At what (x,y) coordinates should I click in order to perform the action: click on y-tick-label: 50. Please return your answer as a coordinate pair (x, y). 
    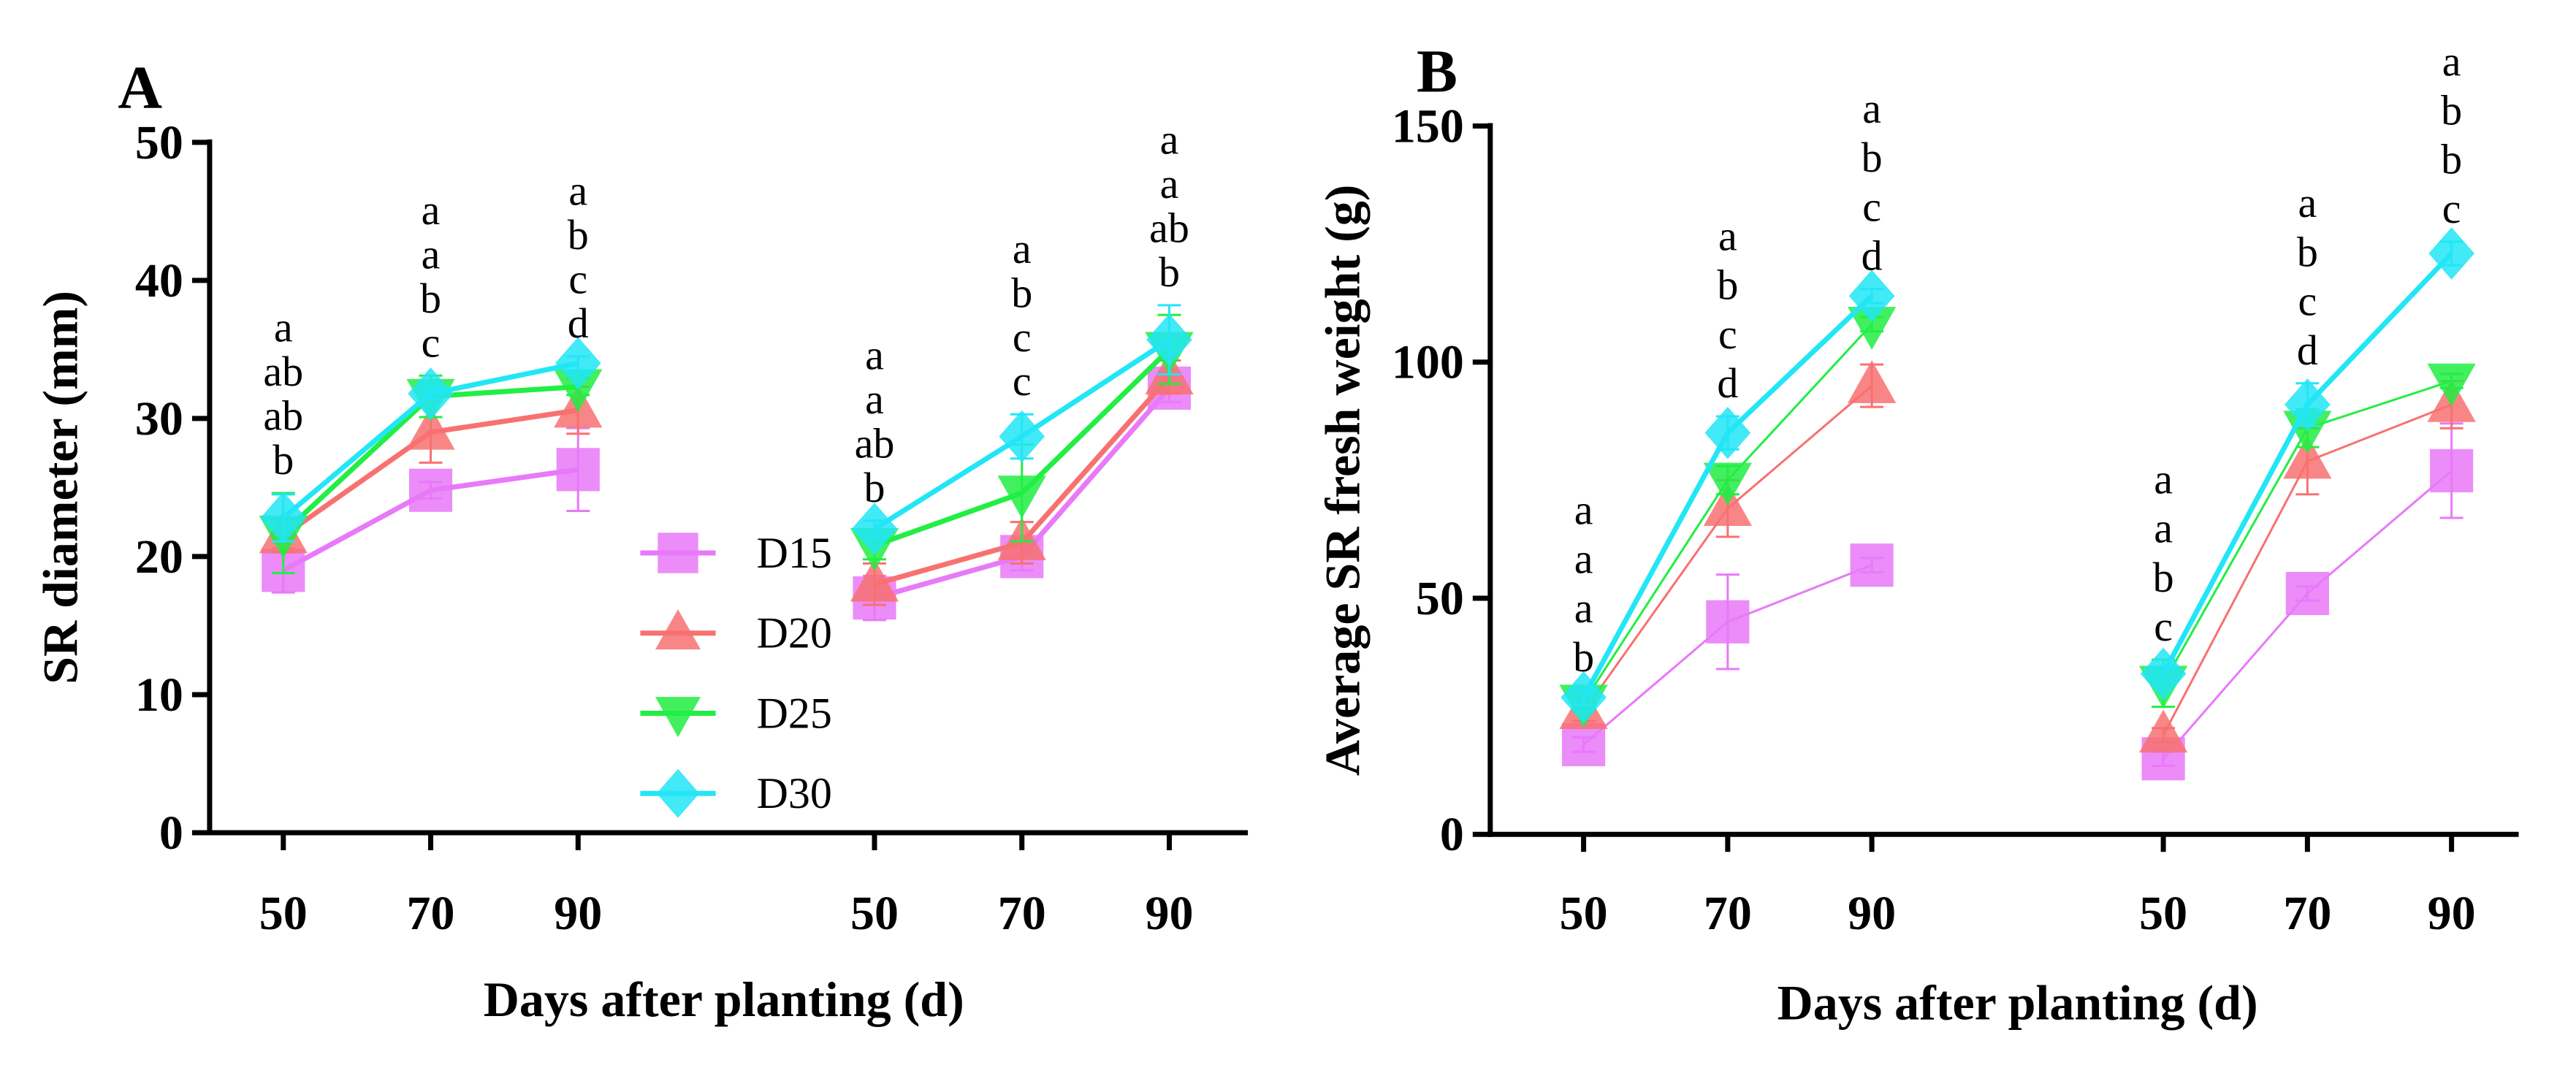
    Looking at the image, I should click on (159, 142).